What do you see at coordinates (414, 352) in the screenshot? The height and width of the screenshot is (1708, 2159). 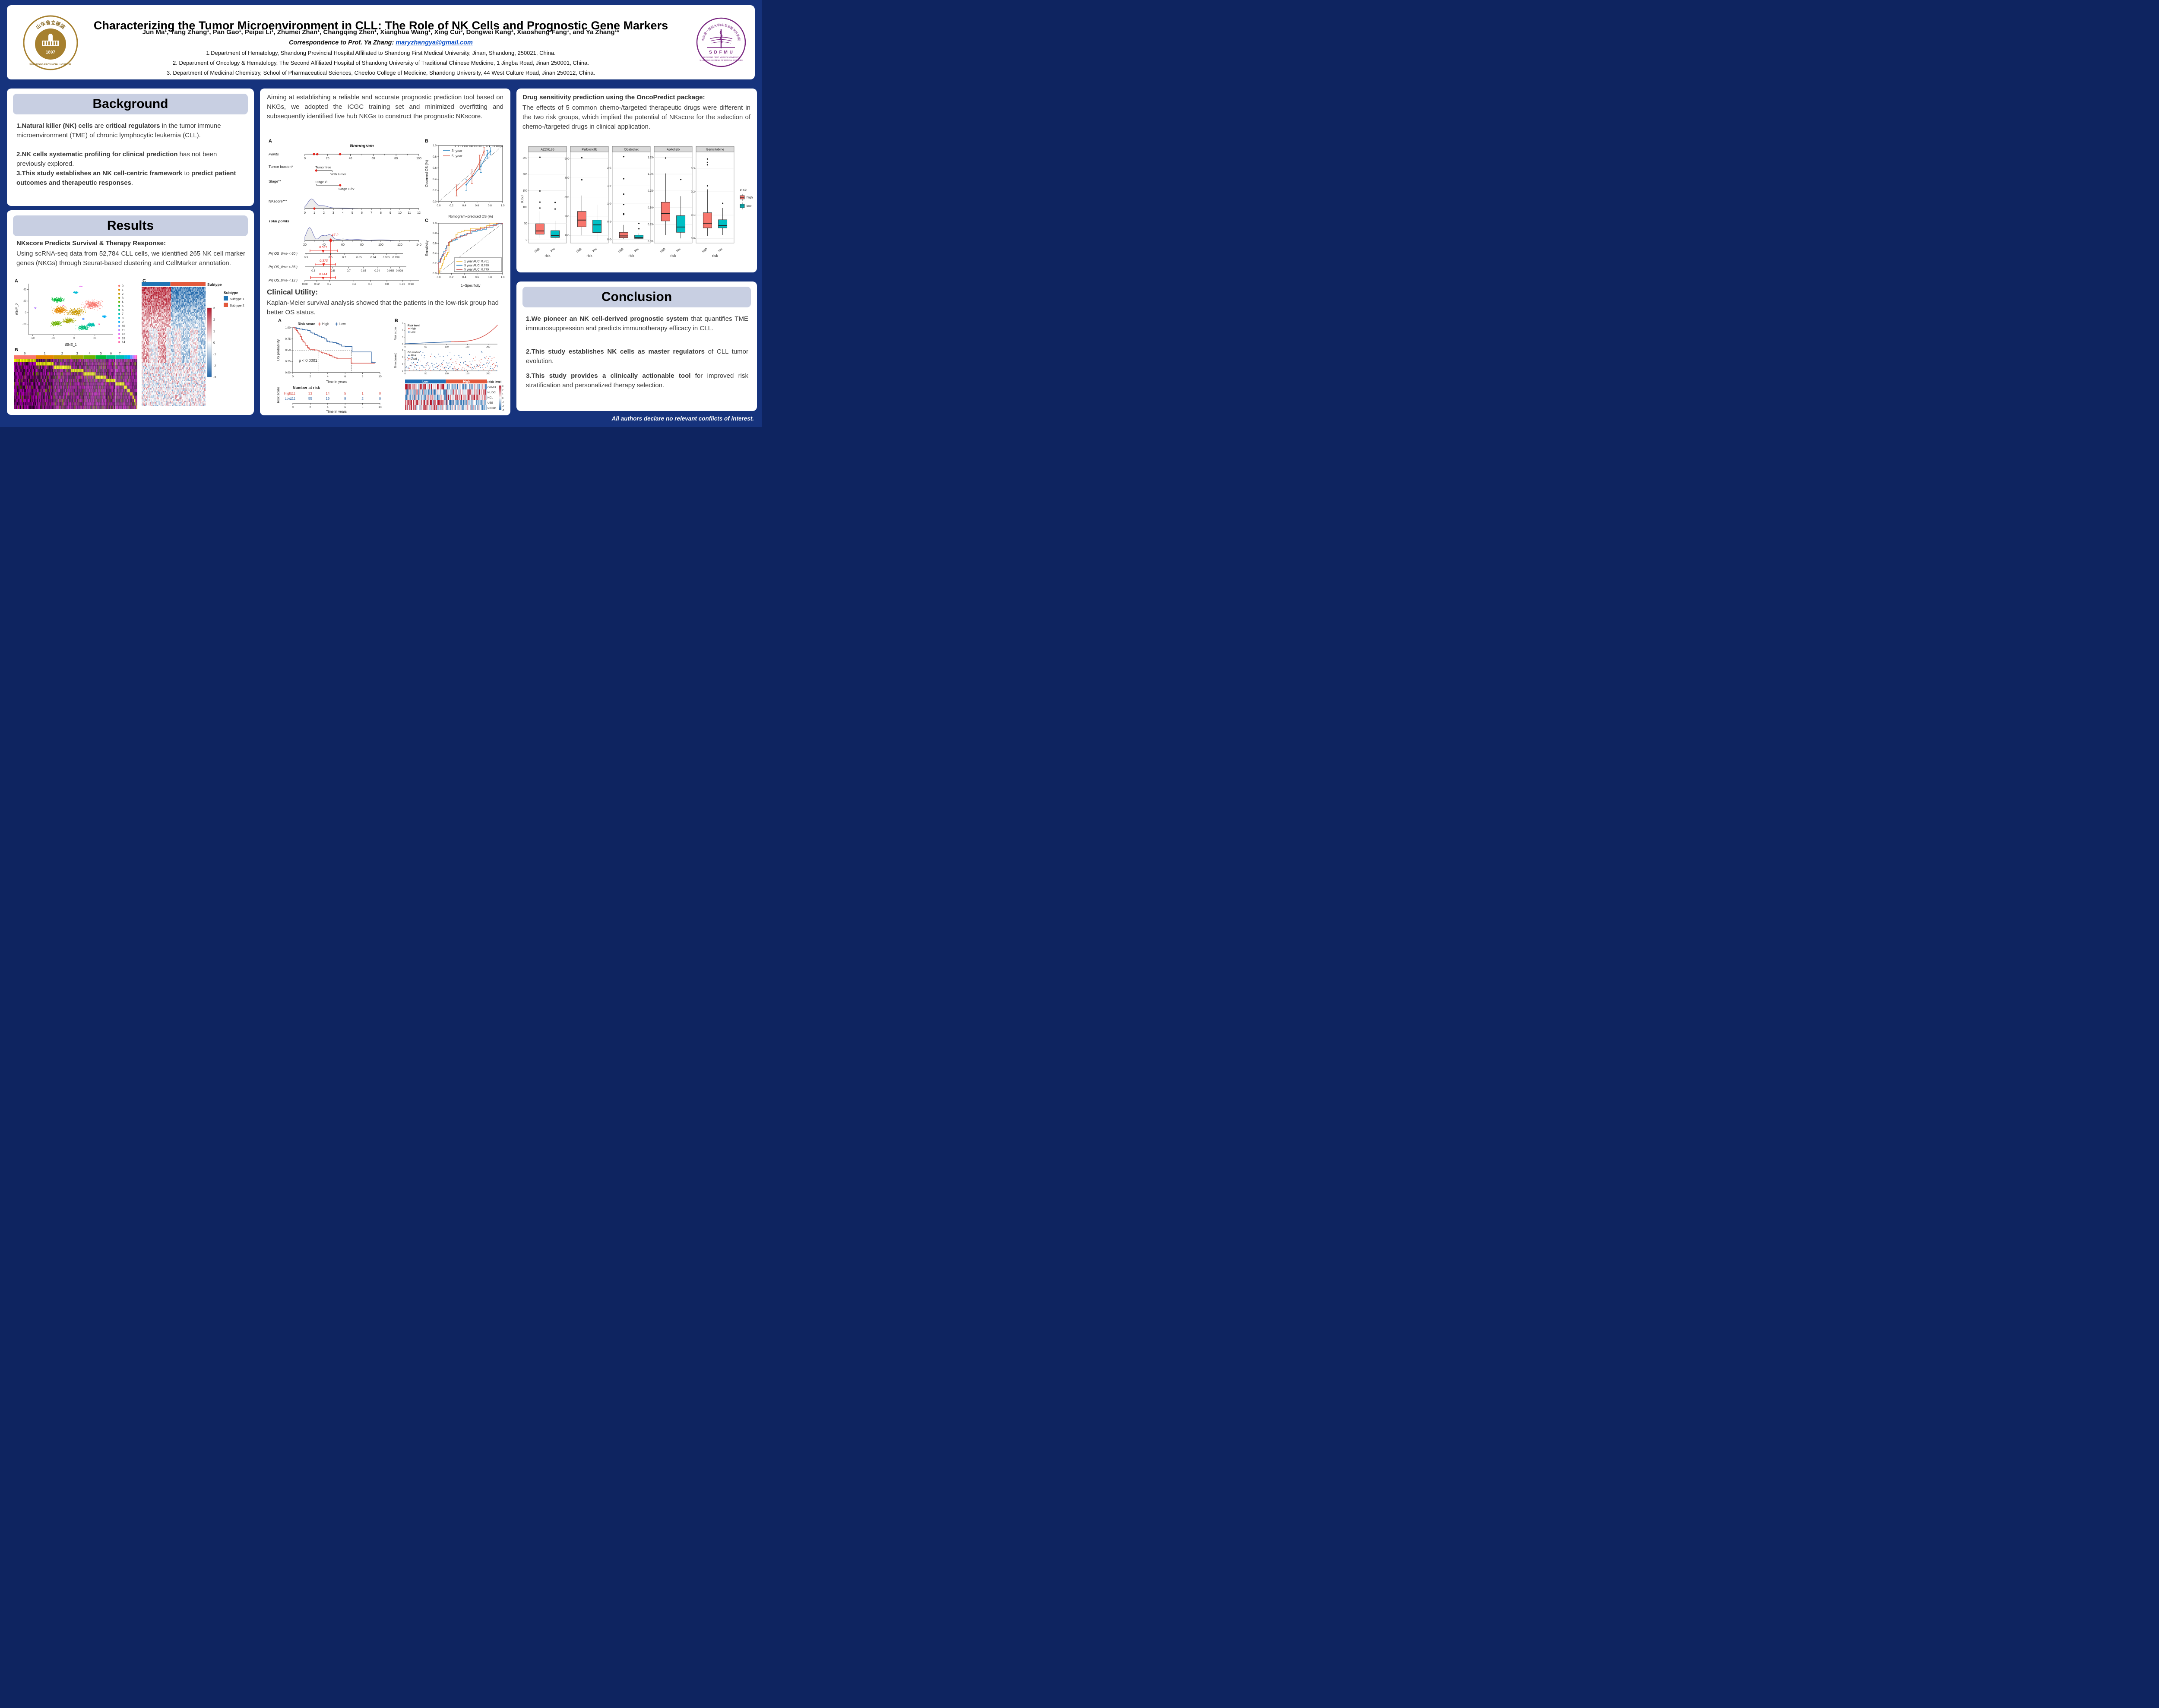 I see `svg-text: OS status` at bounding box center [414, 352].